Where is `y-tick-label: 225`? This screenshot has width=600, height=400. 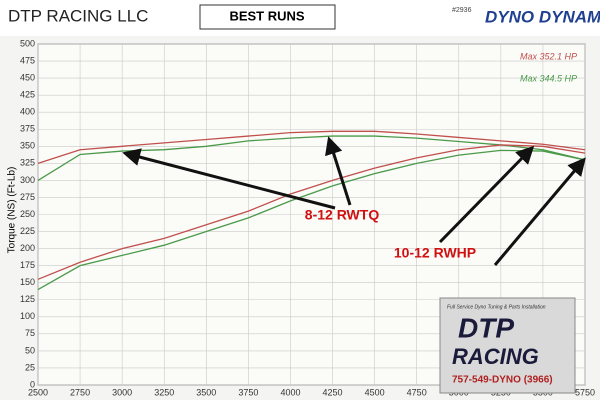 y-tick-label: 225 is located at coordinates (27, 231).